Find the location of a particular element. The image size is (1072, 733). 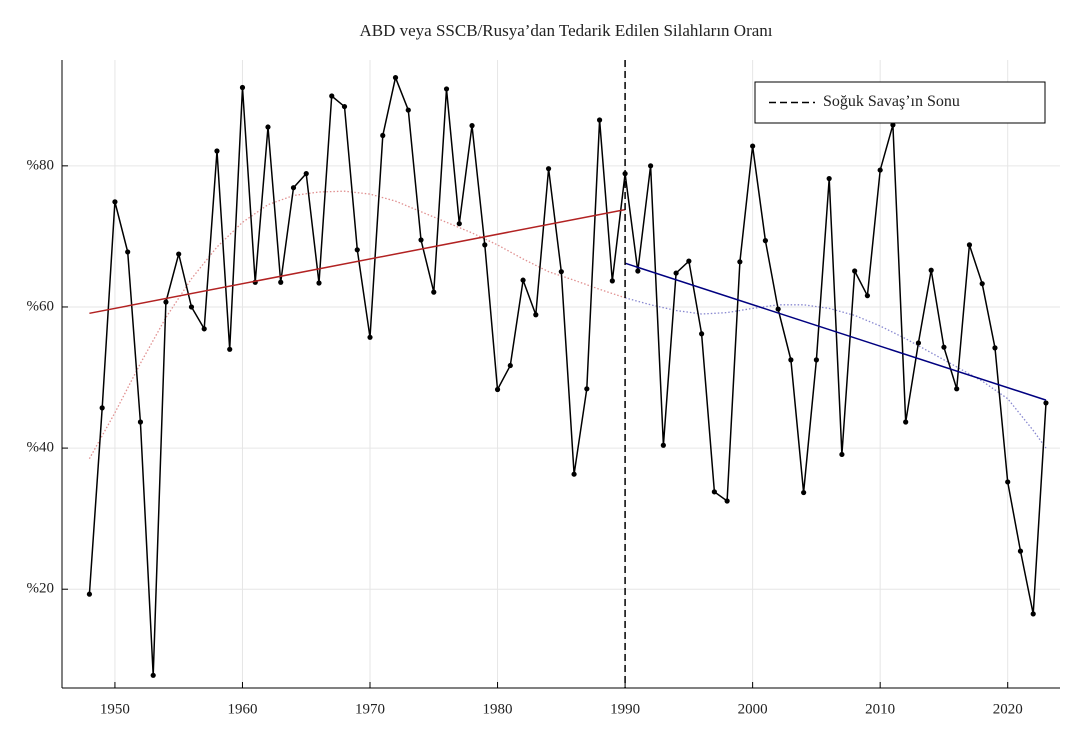

x-tick-label: 1950 is located at coordinates (115, 709).